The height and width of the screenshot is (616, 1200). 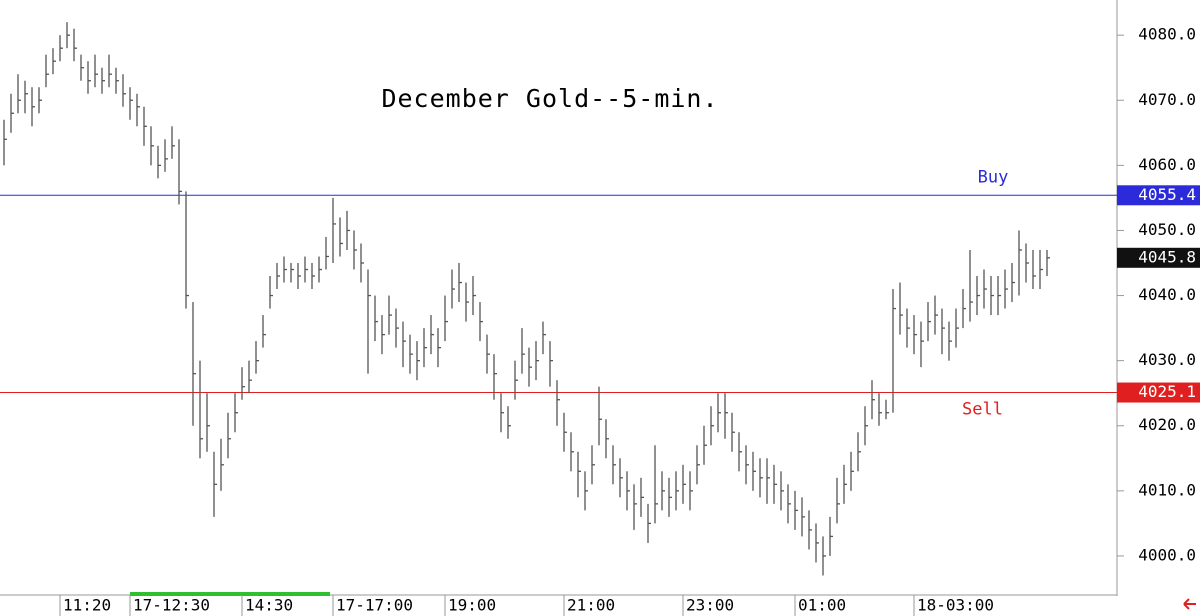 What do you see at coordinates (269, 605) in the screenshot?
I see `x-tick-label: 14:30` at bounding box center [269, 605].